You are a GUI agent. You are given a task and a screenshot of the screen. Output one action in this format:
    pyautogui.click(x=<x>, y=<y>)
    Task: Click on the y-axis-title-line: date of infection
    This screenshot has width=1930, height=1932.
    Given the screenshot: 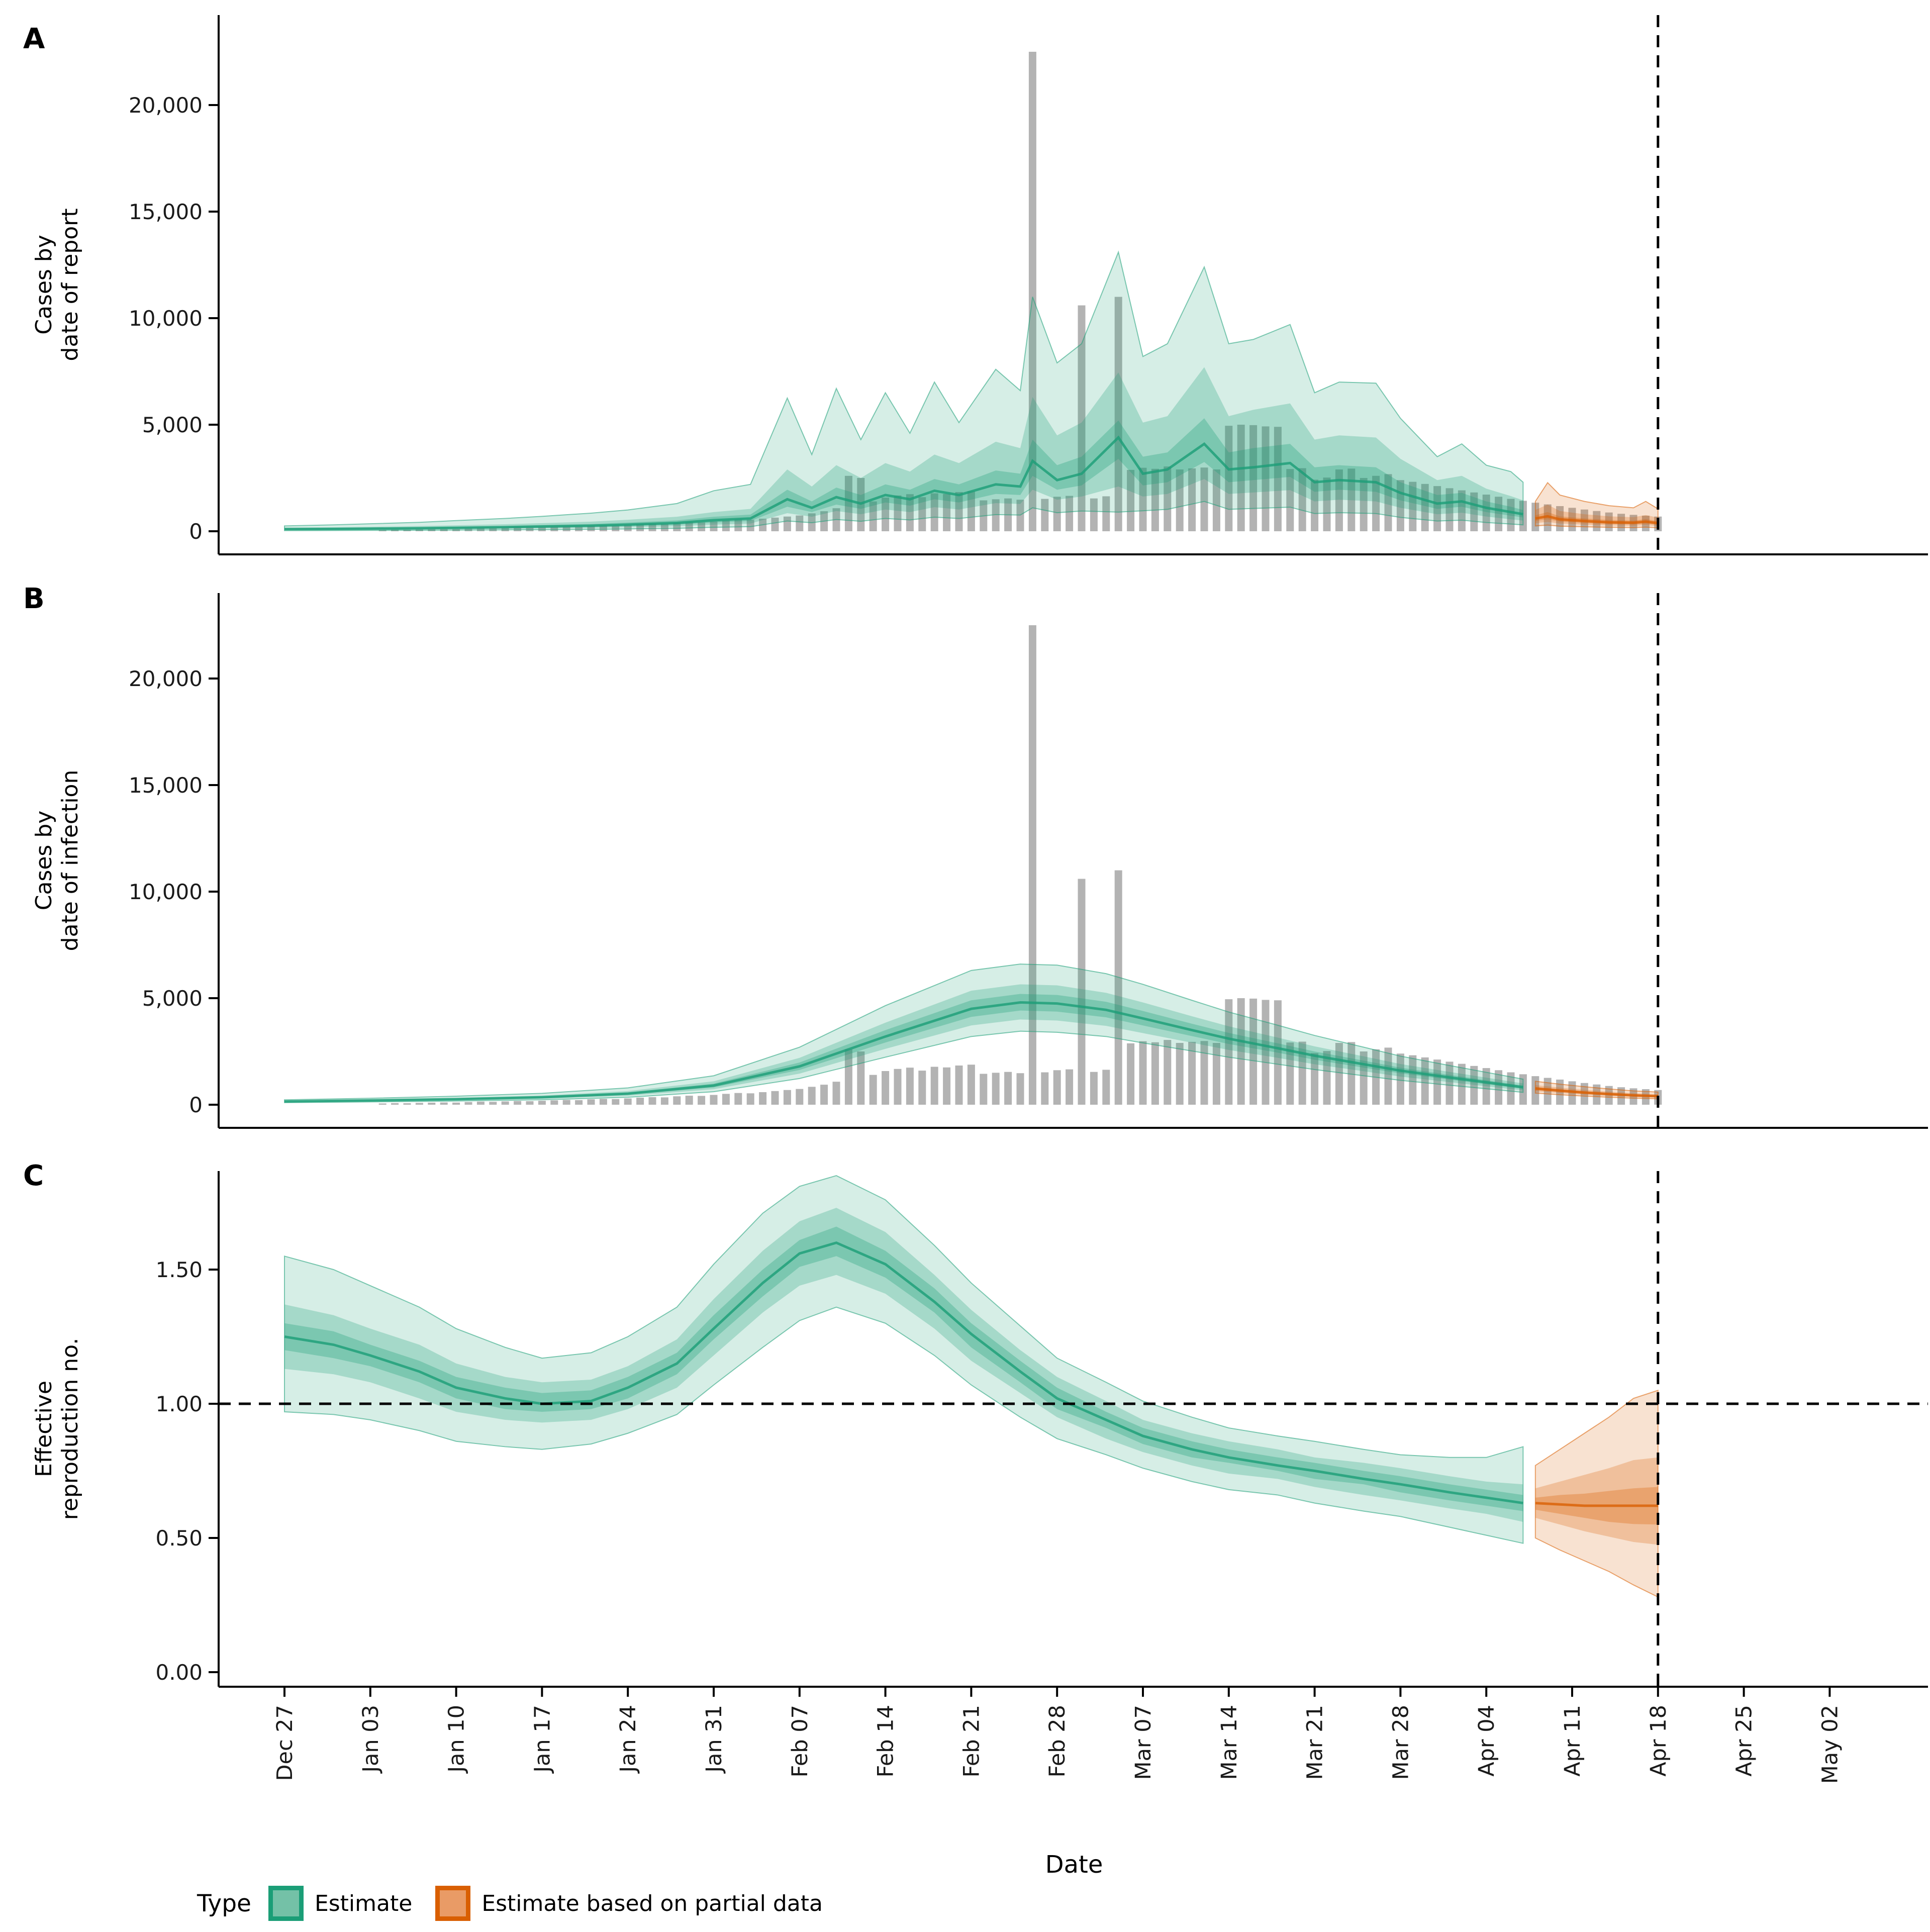 What is the action you would take?
    pyautogui.click(x=70, y=860)
    